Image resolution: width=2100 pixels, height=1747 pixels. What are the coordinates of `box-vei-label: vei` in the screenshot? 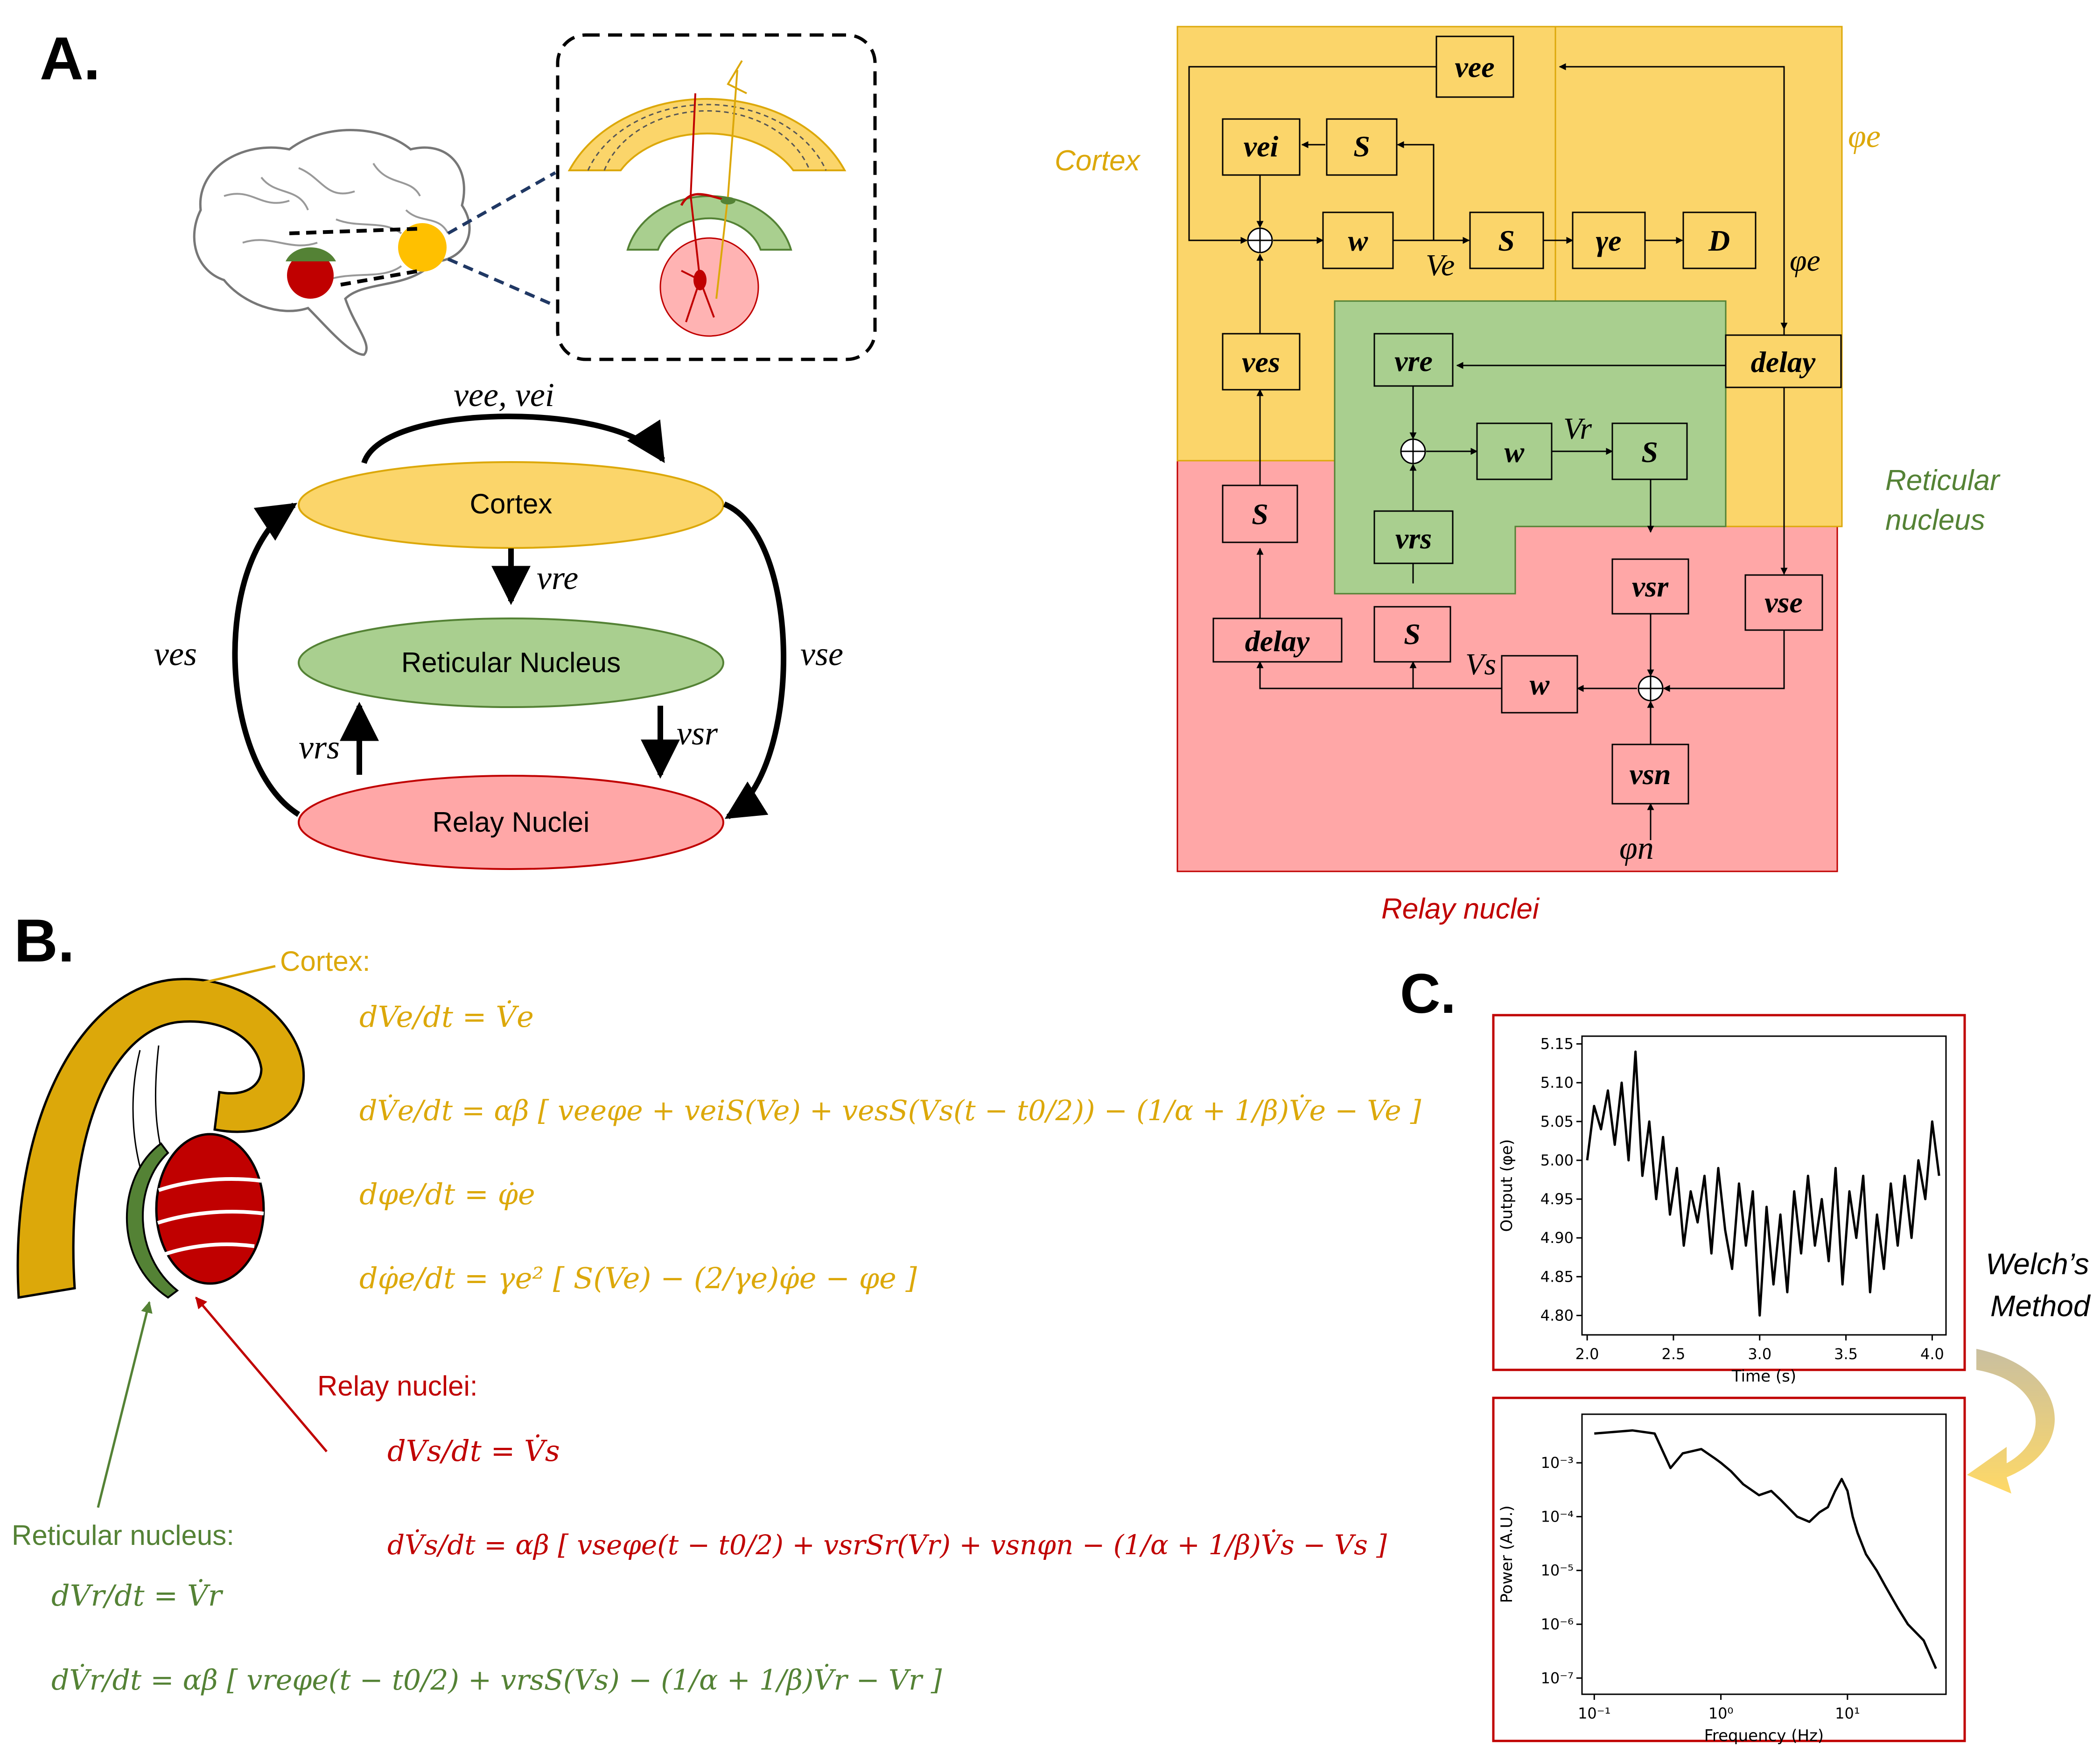 It's located at (1261, 146).